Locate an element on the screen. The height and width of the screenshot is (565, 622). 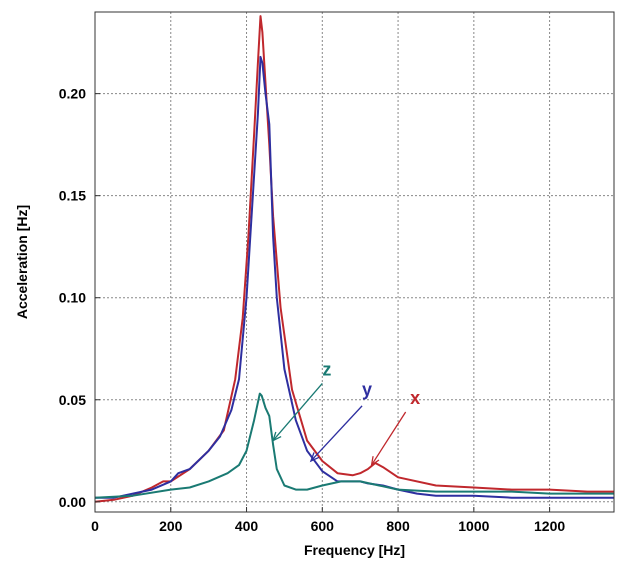
x-tick-label: 800 is located at coordinates (398, 526).